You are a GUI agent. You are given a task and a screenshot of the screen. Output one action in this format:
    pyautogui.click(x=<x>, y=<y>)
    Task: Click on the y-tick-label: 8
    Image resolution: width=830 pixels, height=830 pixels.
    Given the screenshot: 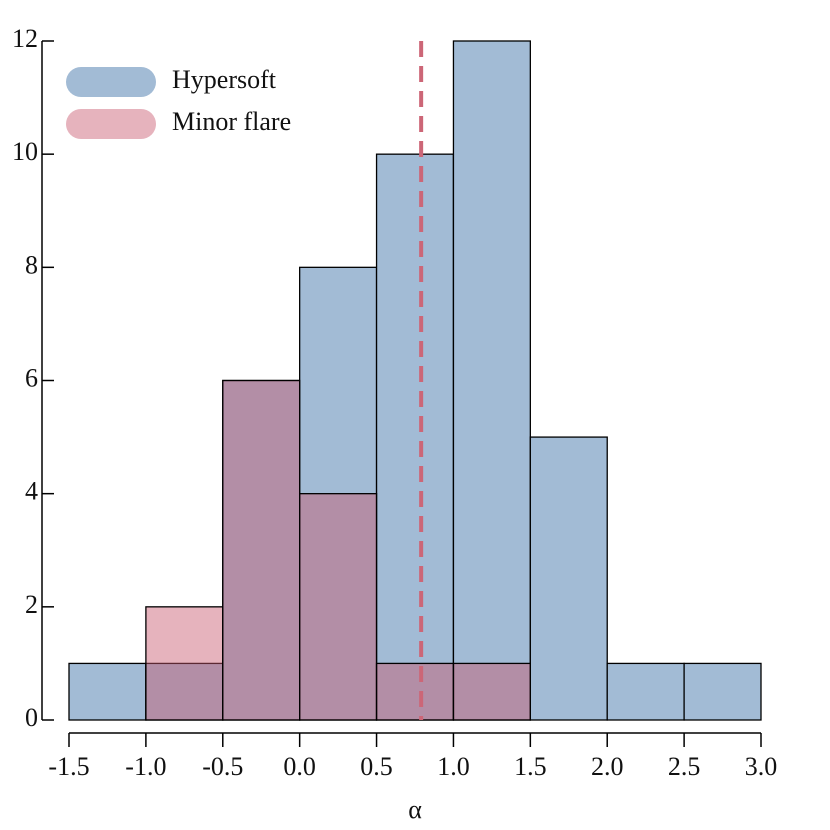 What is the action you would take?
    pyautogui.click(x=31, y=264)
    